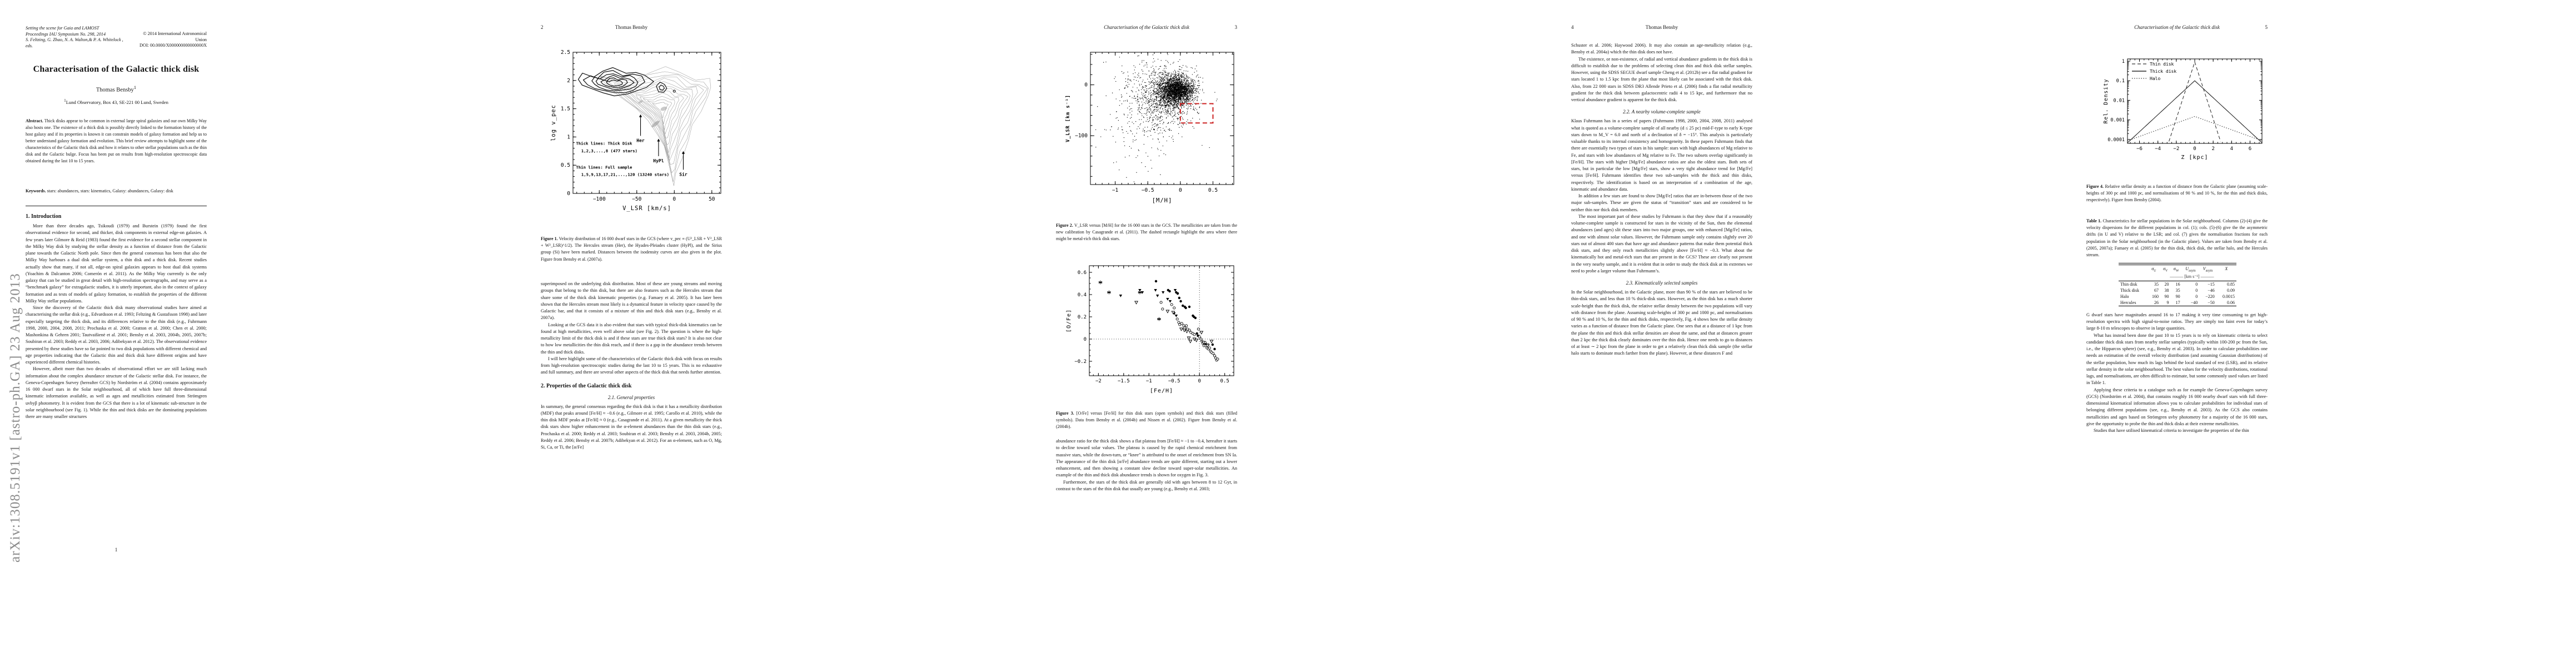  I want to click on svg-text: −50, so click(636, 199).